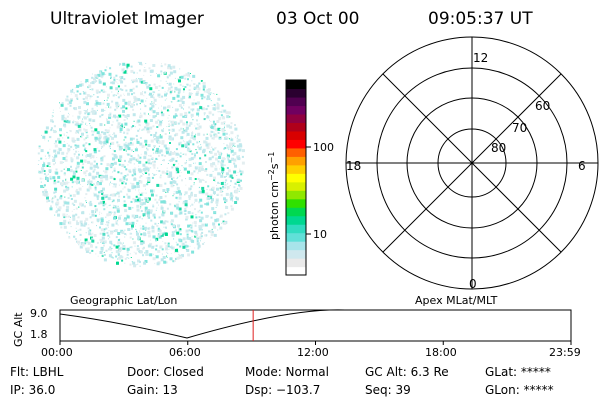 The height and width of the screenshot is (400, 600). Describe the element at coordinates (282, 390) in the screenshot. I see `dsp-status: Dsp: −103.7` at that location.